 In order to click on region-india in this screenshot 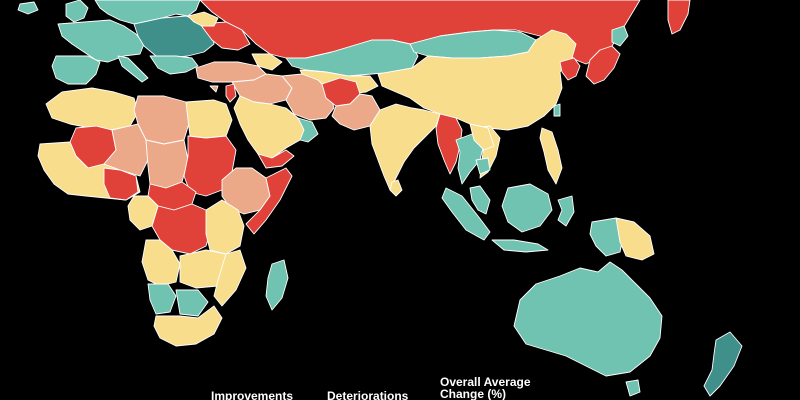, I will do `click(405, 147)`.